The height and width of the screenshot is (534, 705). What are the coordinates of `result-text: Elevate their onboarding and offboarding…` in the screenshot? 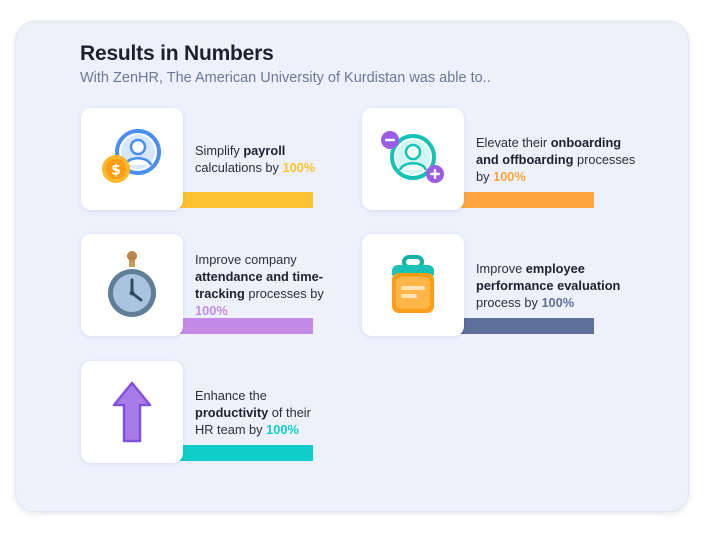 It's located at (556, 159).